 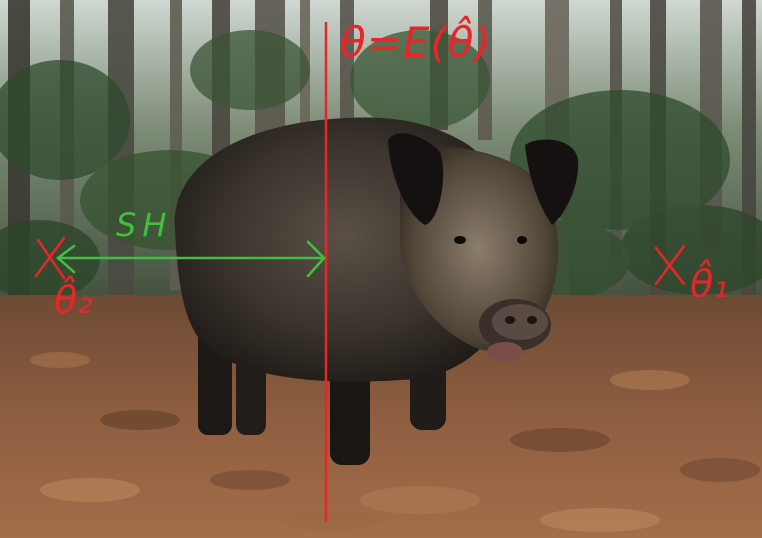 I want to click on sh-label: SH, so click(x=144, y=225).